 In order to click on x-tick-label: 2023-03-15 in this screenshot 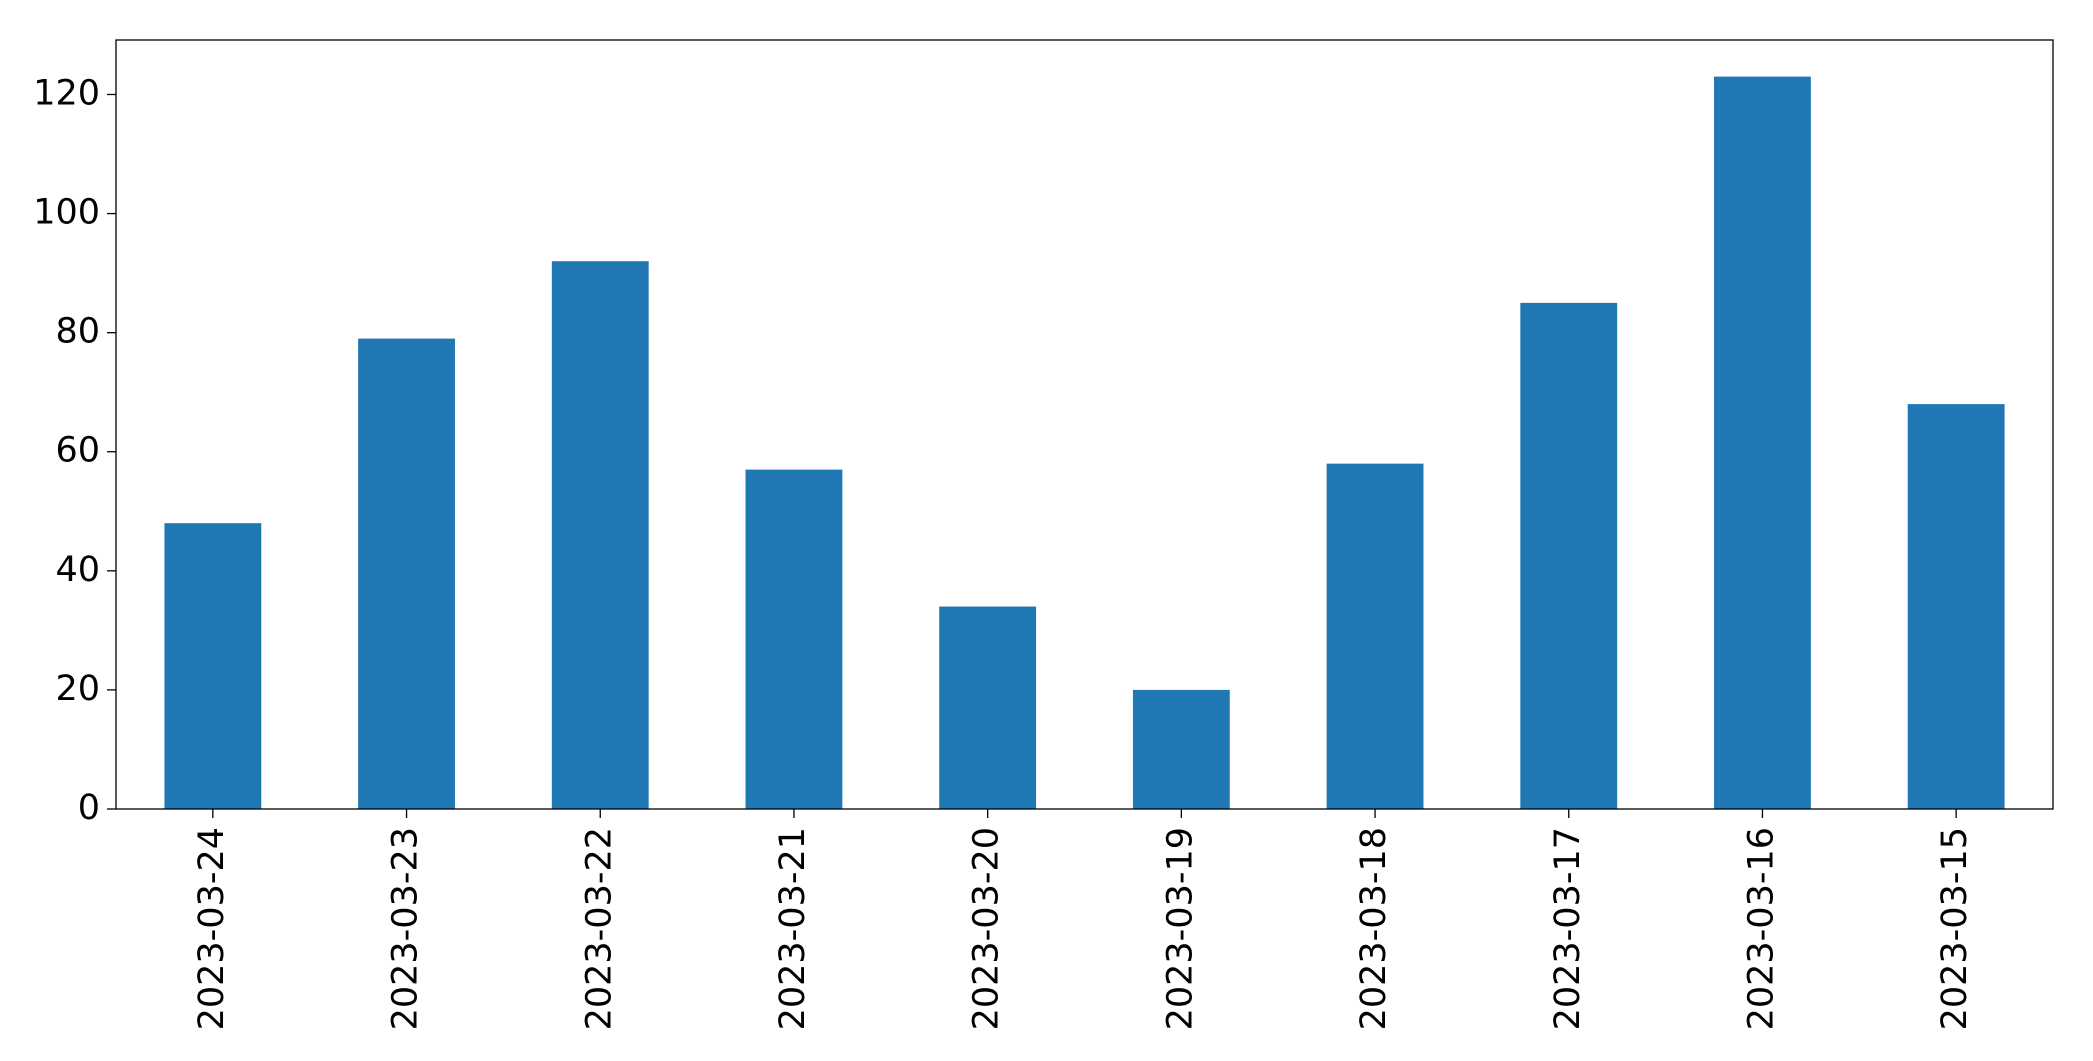, I will do `click(1955, 928)`.